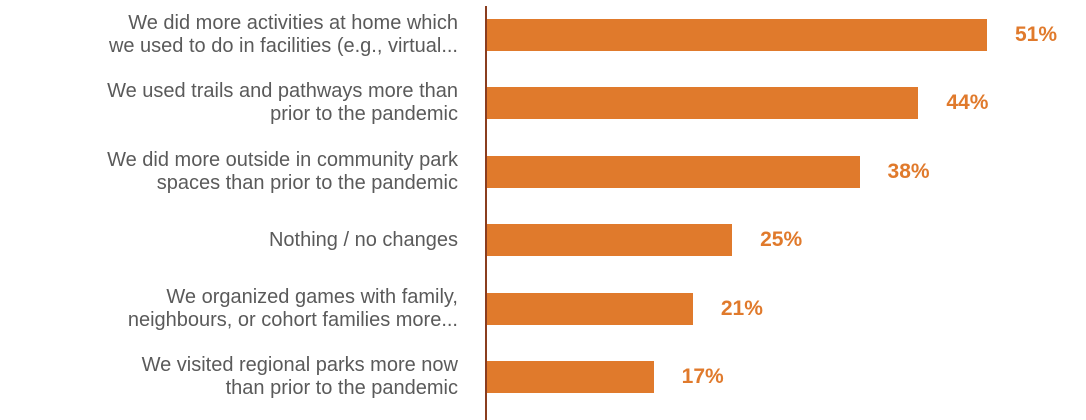 The image size is (1086, 420). What do you see at coordinates (908, 171) in the screenshot?
I see `value-label: 38%` at bounding box center [908, 171].